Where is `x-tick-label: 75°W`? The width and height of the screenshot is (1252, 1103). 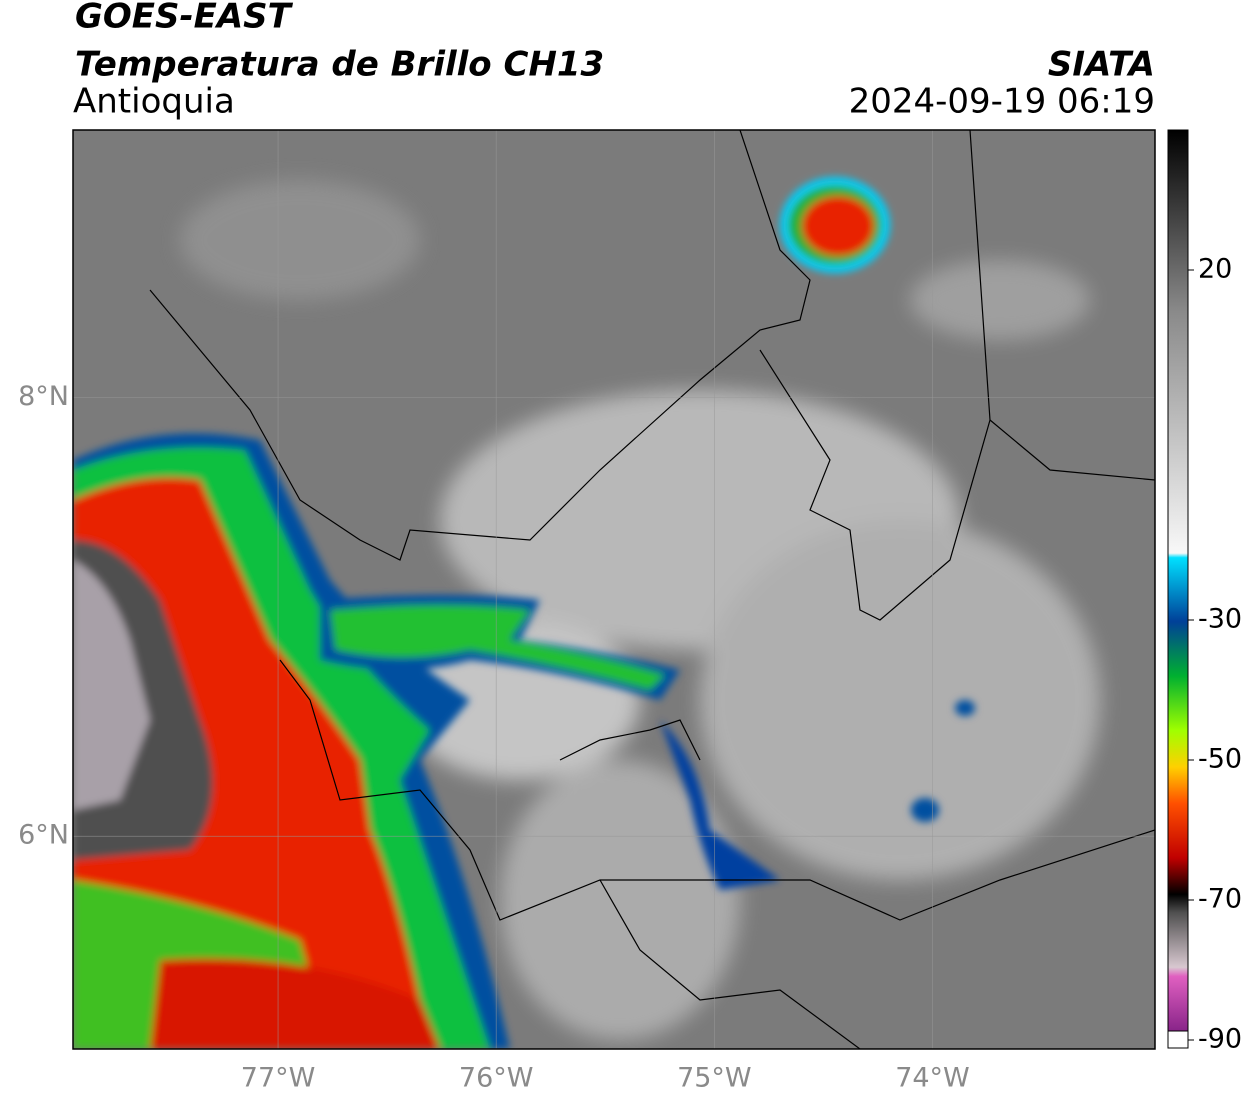 x-tick-label: 75°W is located at coordinates (714, 1078).